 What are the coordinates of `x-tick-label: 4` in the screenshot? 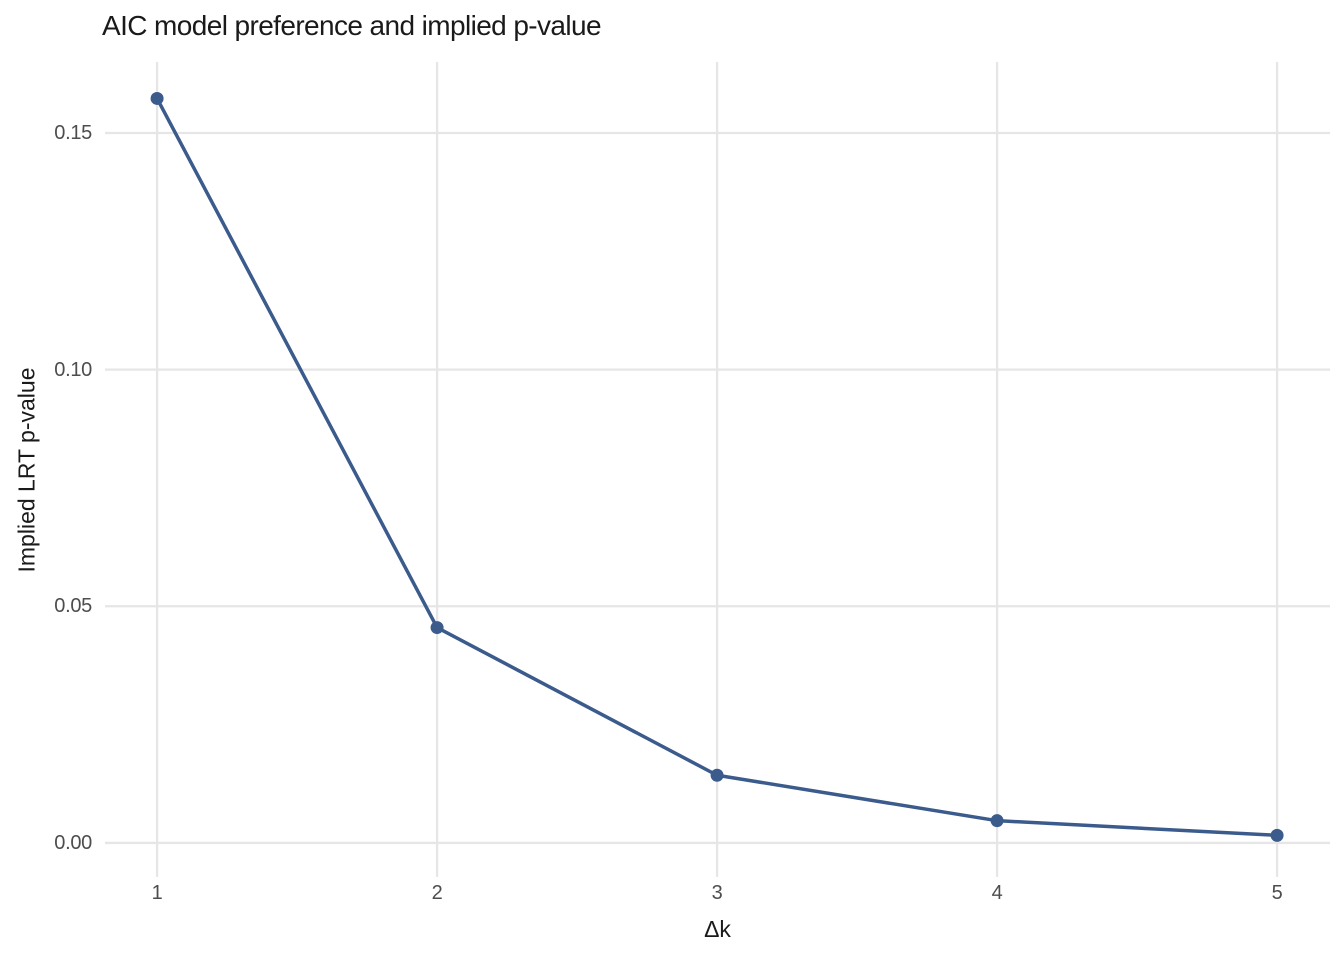 It's located at (997, 893).